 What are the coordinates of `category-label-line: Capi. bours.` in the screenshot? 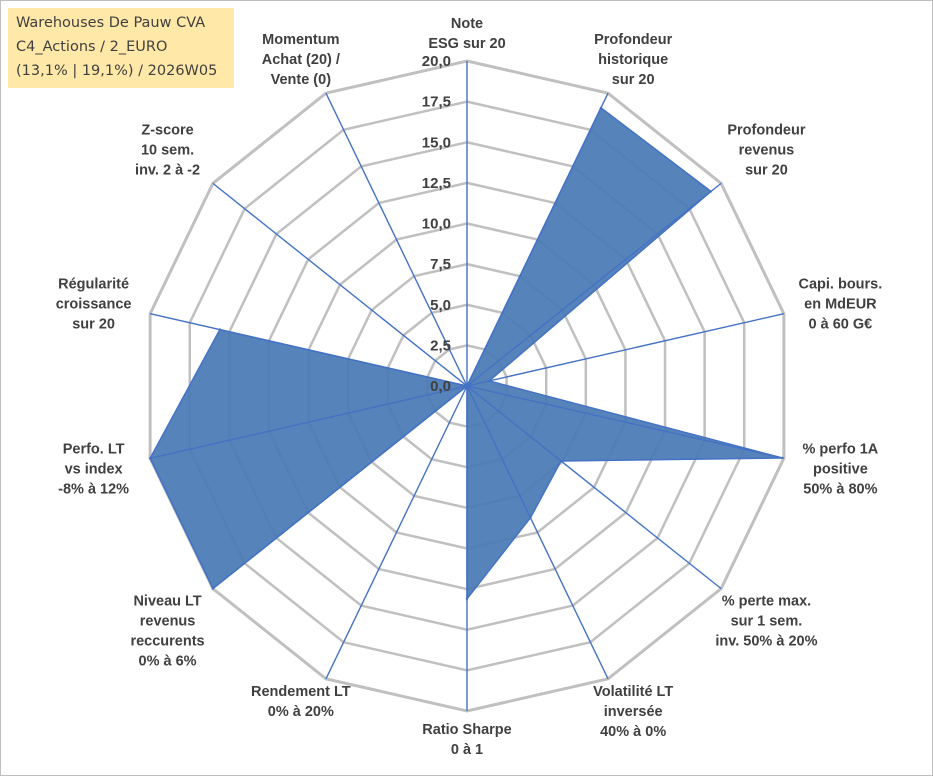 It's located at (840, 284).